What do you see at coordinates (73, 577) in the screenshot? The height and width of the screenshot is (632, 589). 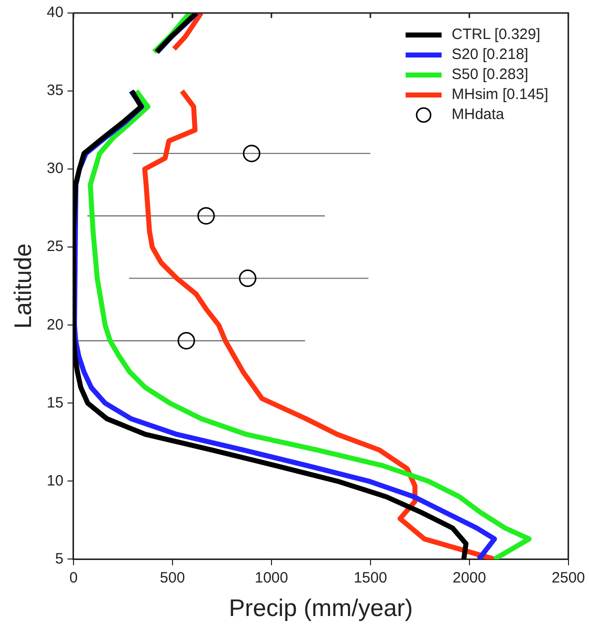 I see `x-tick-label: 0` at bounding box center [73, 577].